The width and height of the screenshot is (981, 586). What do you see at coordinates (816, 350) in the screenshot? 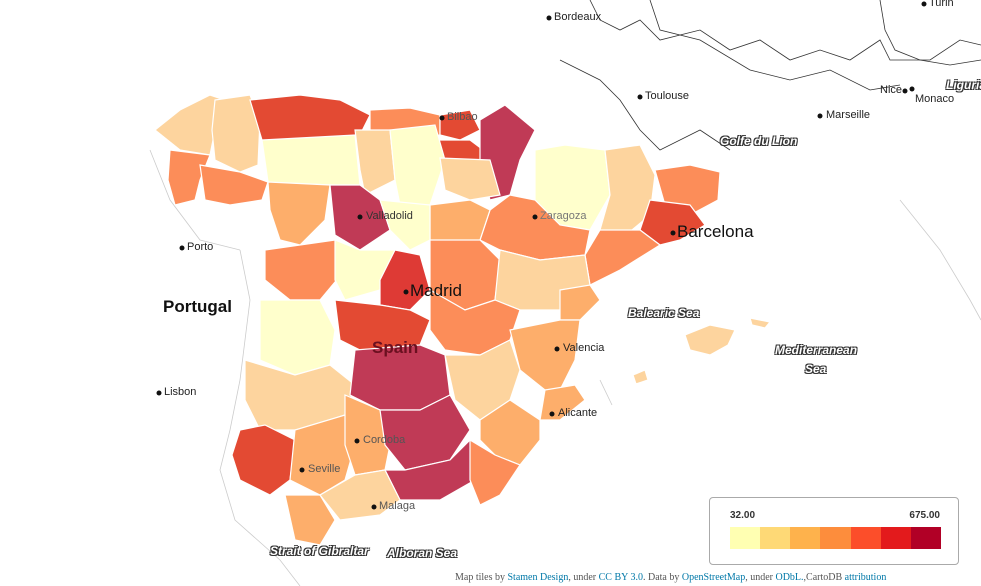
I see `sea-label-mediterranean-1: Mediterranean` at bounding box center [816, 350].